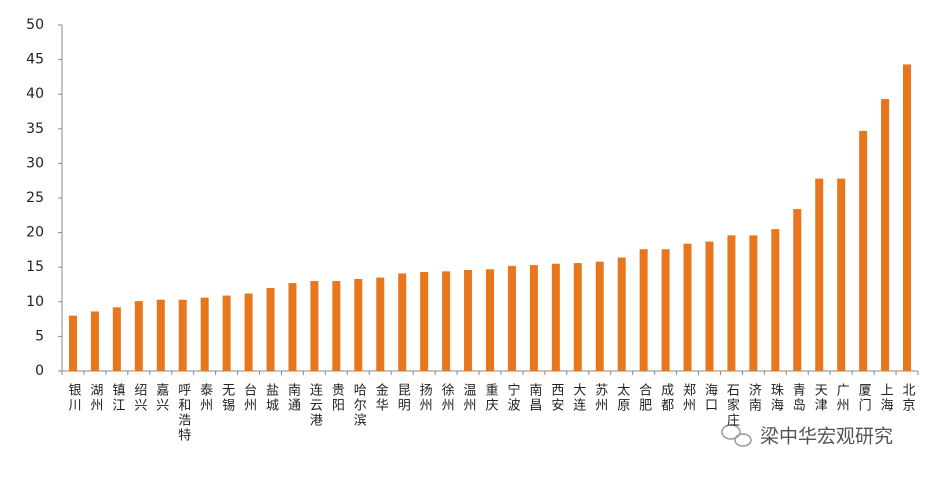 The image size is (951, 477). What do you see at coordinates (425, 398) in the screenshot?
I see `x-tick-label: 扬州` at bounding box center [425, 398].